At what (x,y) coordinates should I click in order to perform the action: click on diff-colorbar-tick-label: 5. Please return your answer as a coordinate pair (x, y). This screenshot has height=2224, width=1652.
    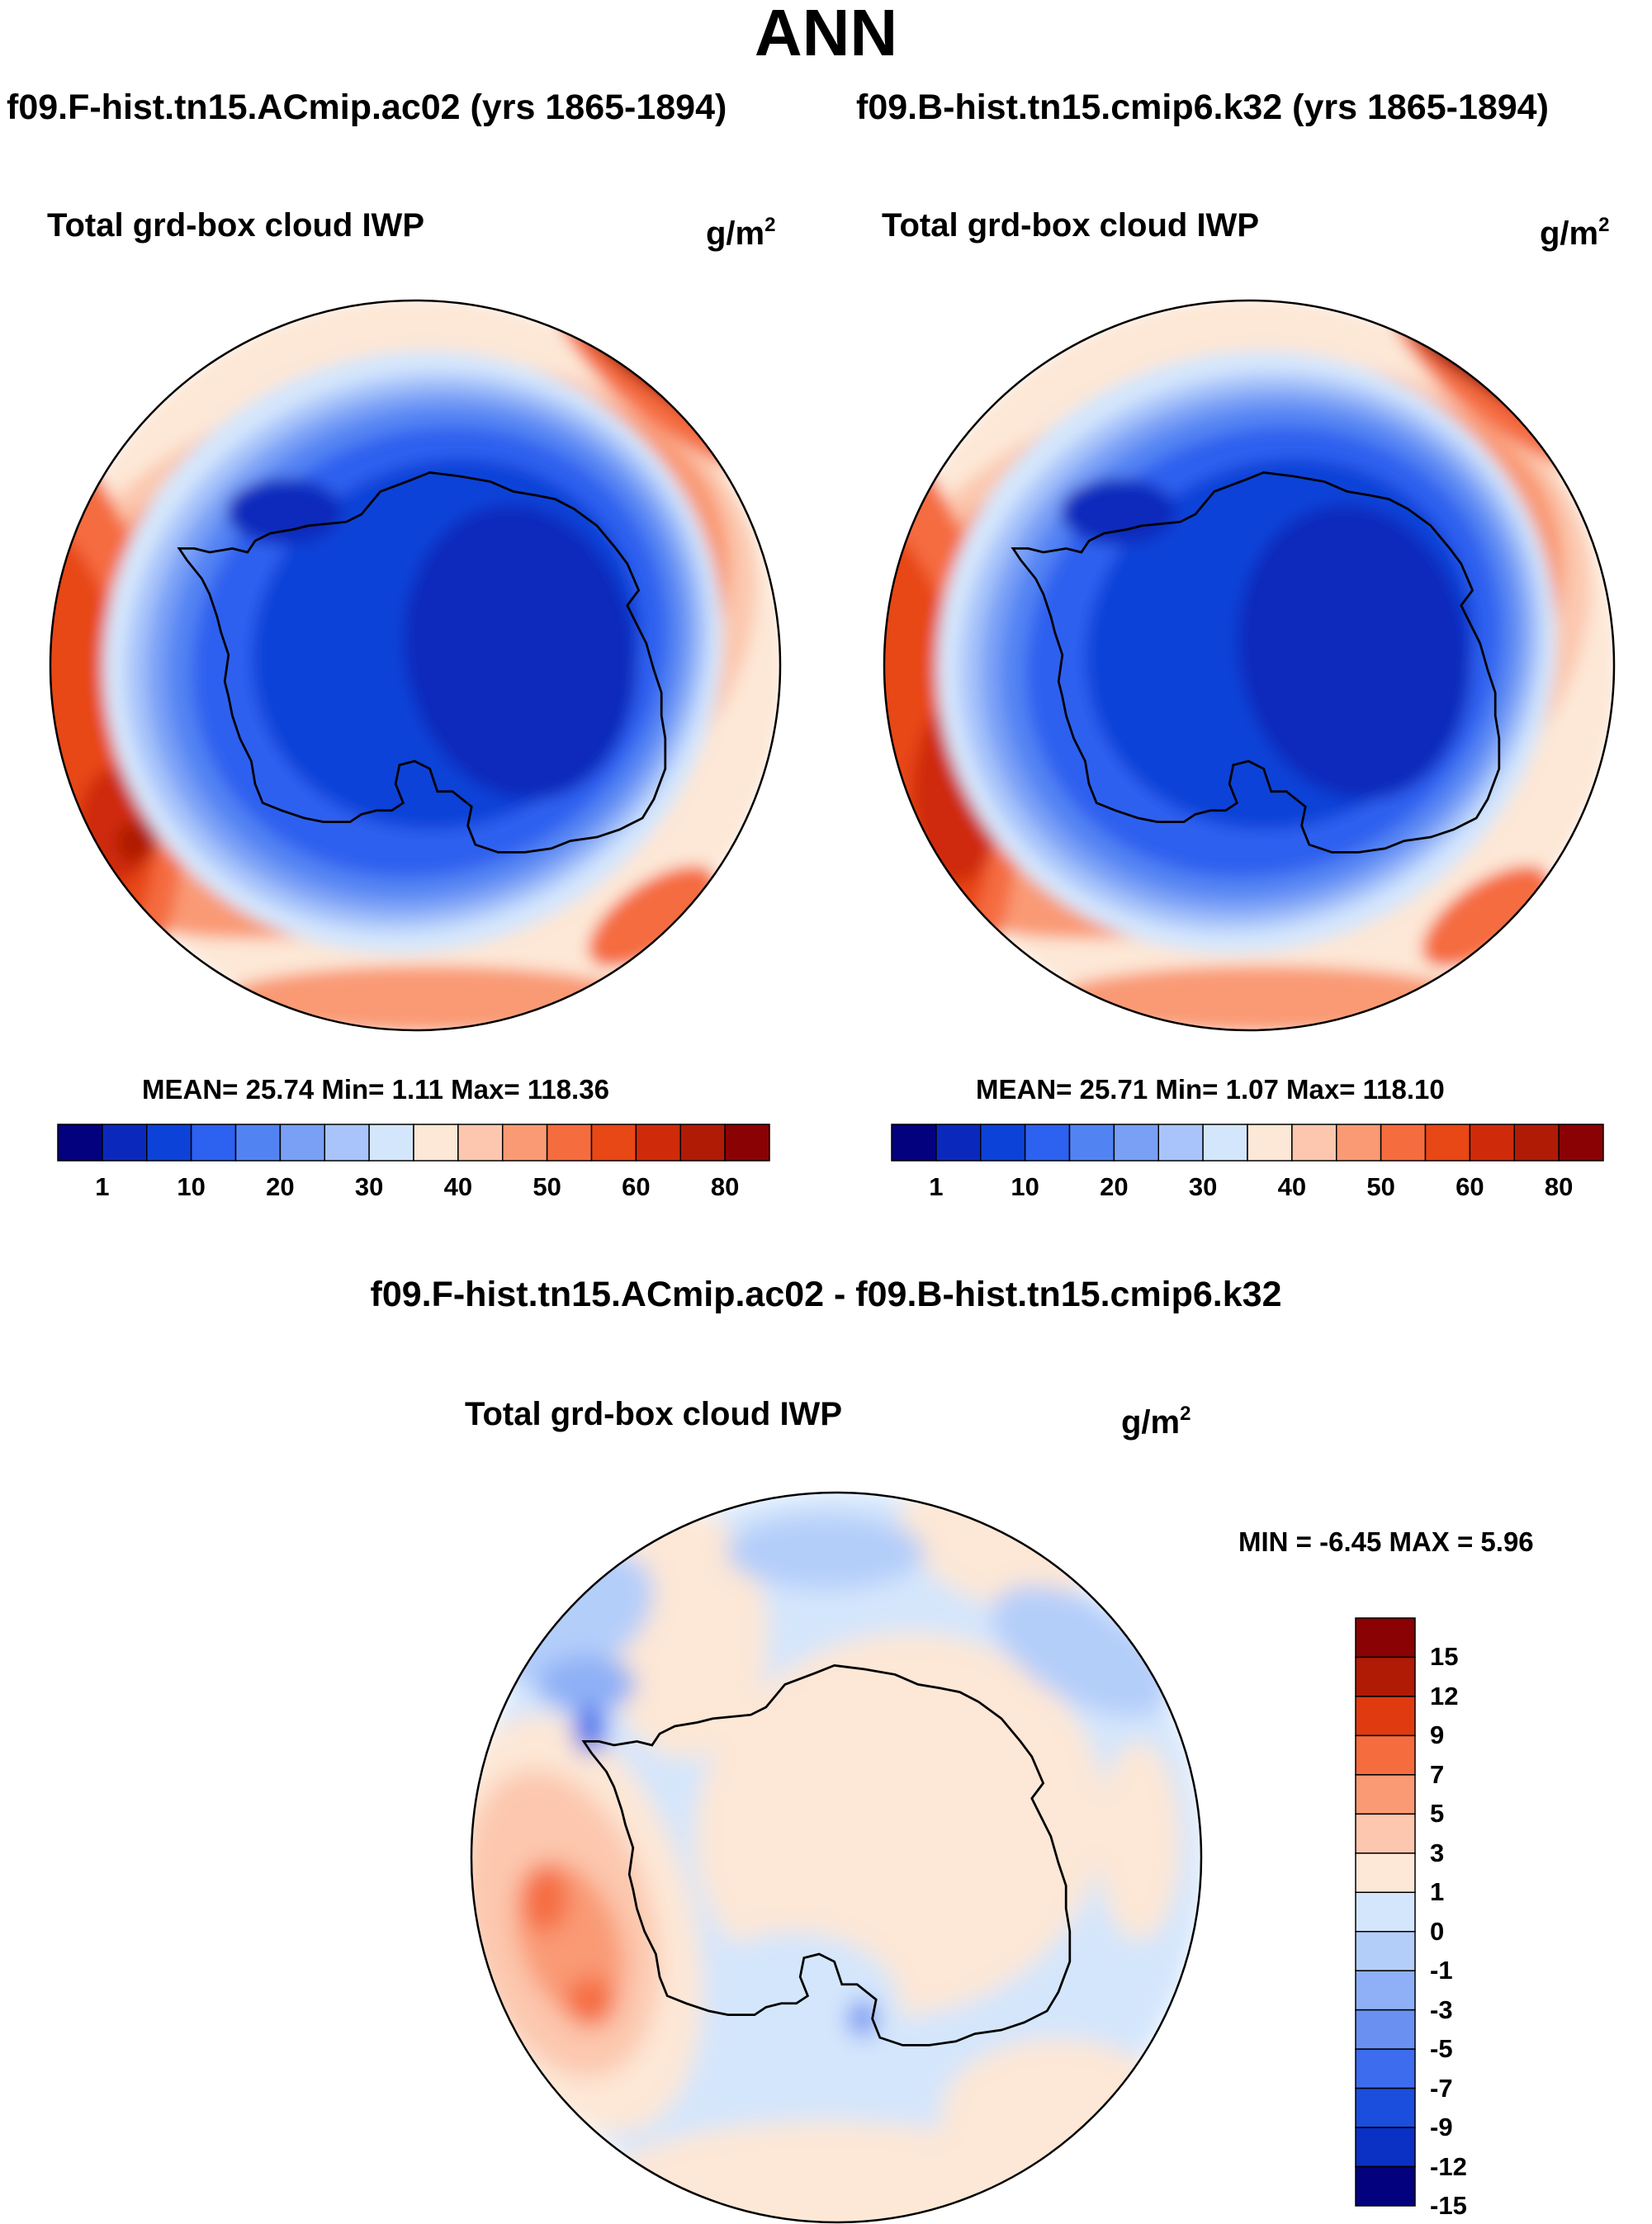
    Looking at the image, I should click on (1438, 1814).